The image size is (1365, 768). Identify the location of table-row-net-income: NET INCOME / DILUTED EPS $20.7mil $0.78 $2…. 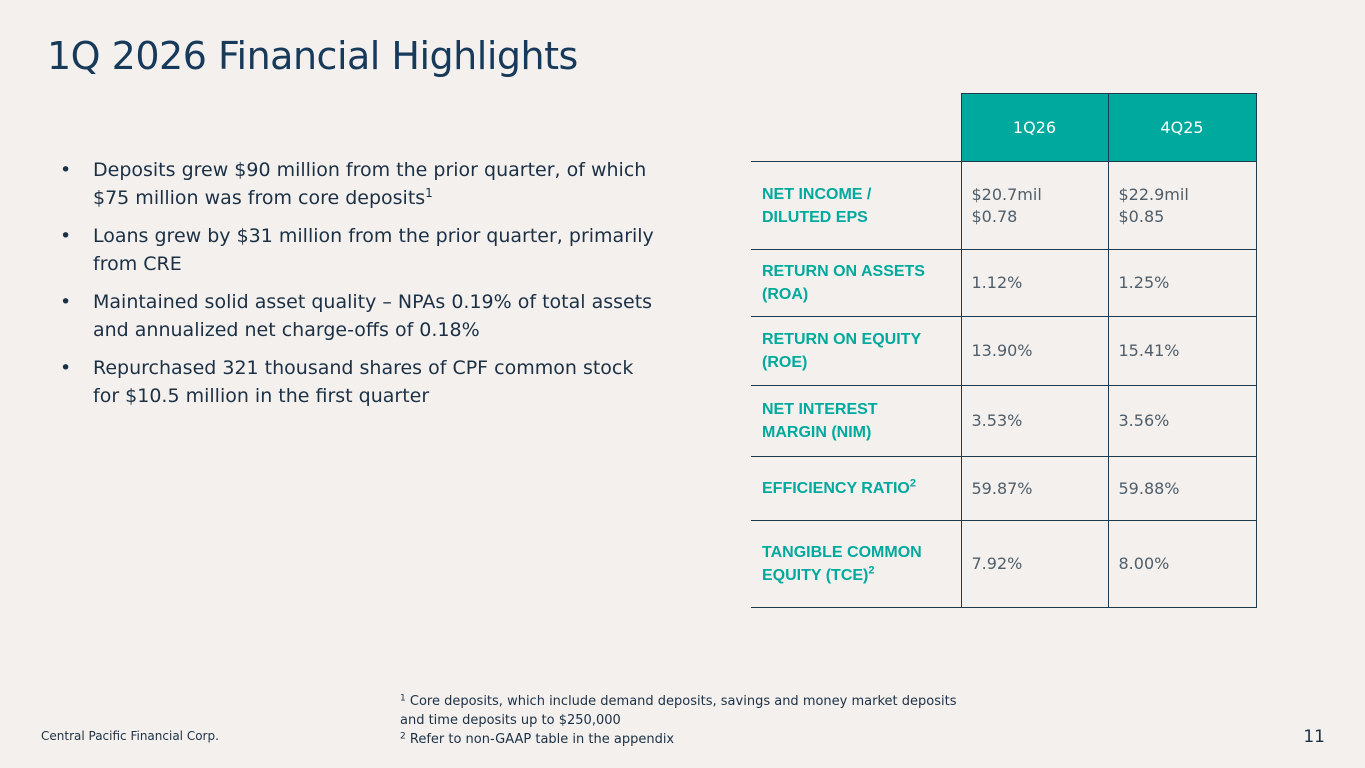
(1004, 205).